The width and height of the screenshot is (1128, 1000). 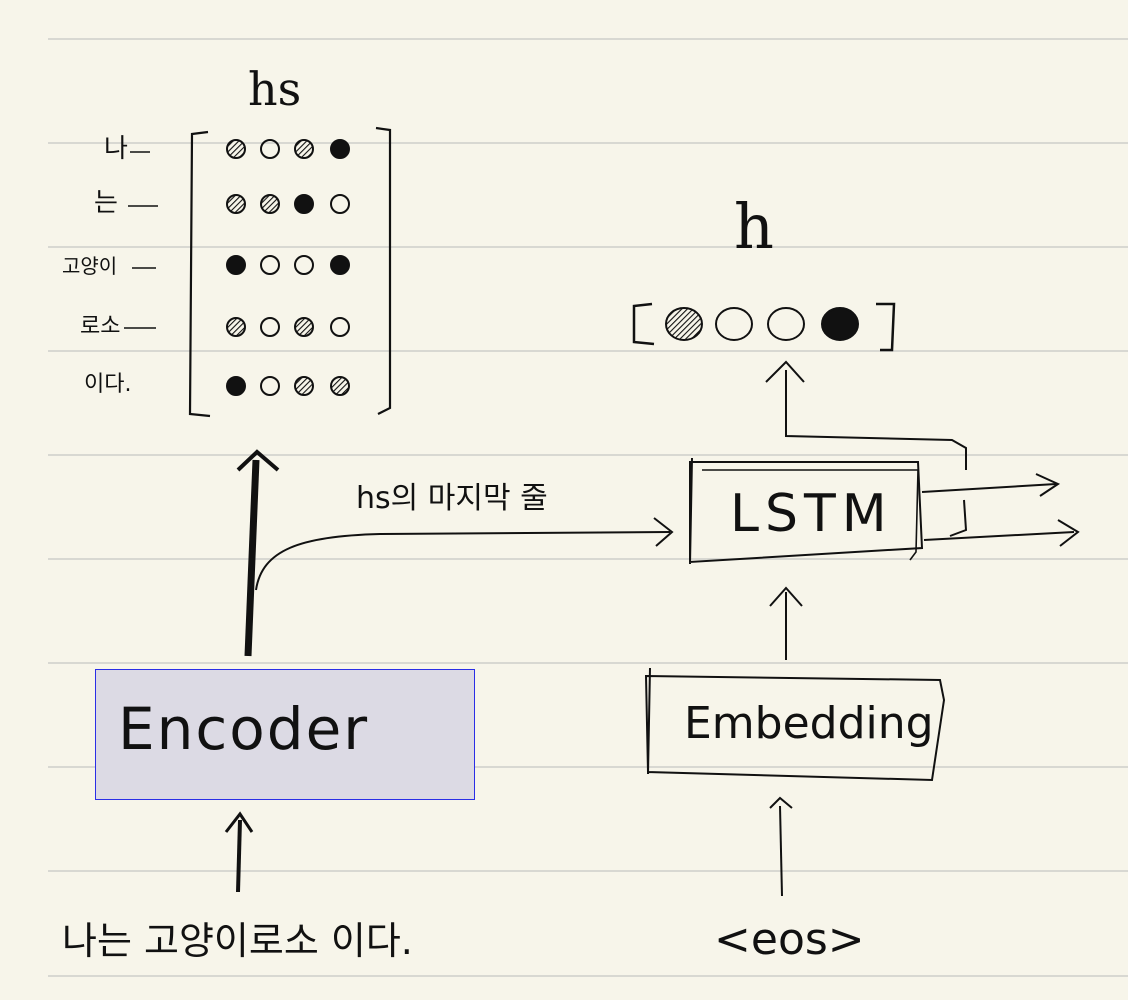 I want to click on lstm-output-bracket, so click(x=958, y=518).